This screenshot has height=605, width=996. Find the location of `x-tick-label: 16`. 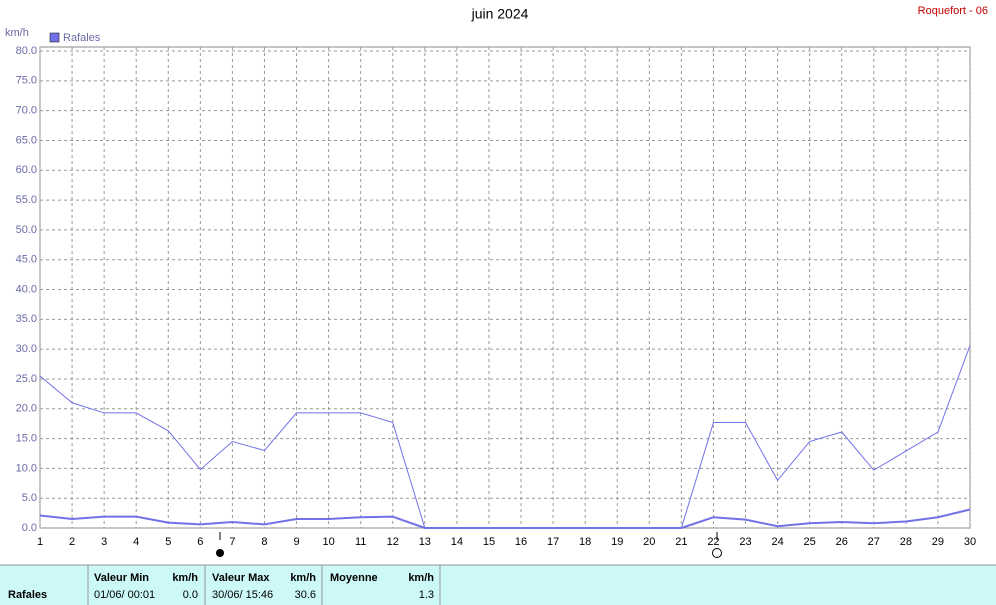

x-tick-label: 16 is located at coordinates (521, 542).